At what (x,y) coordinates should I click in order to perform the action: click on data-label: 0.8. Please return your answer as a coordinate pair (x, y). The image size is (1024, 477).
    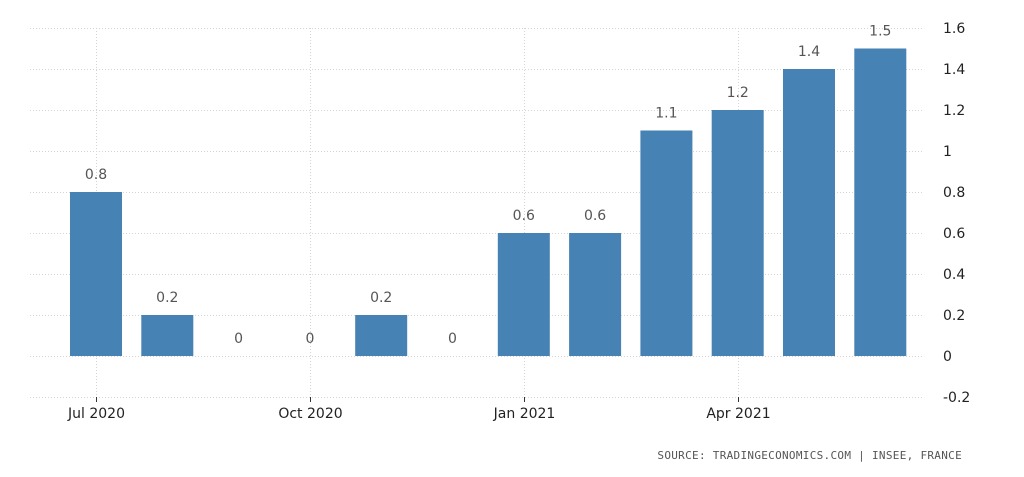
    Looking at the image, I should click on (96, 175).